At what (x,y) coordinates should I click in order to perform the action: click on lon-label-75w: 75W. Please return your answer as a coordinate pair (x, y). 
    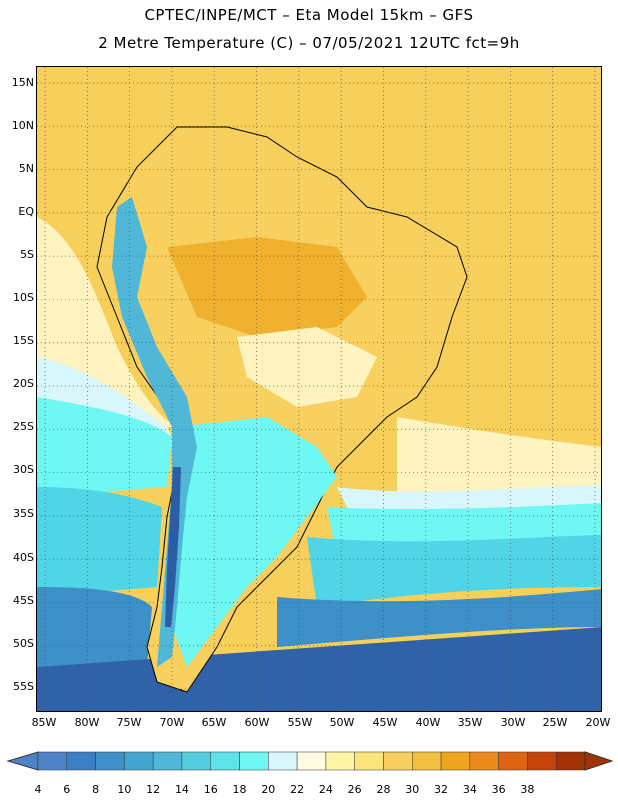
    Looking at the image, I should click on (129, 722).